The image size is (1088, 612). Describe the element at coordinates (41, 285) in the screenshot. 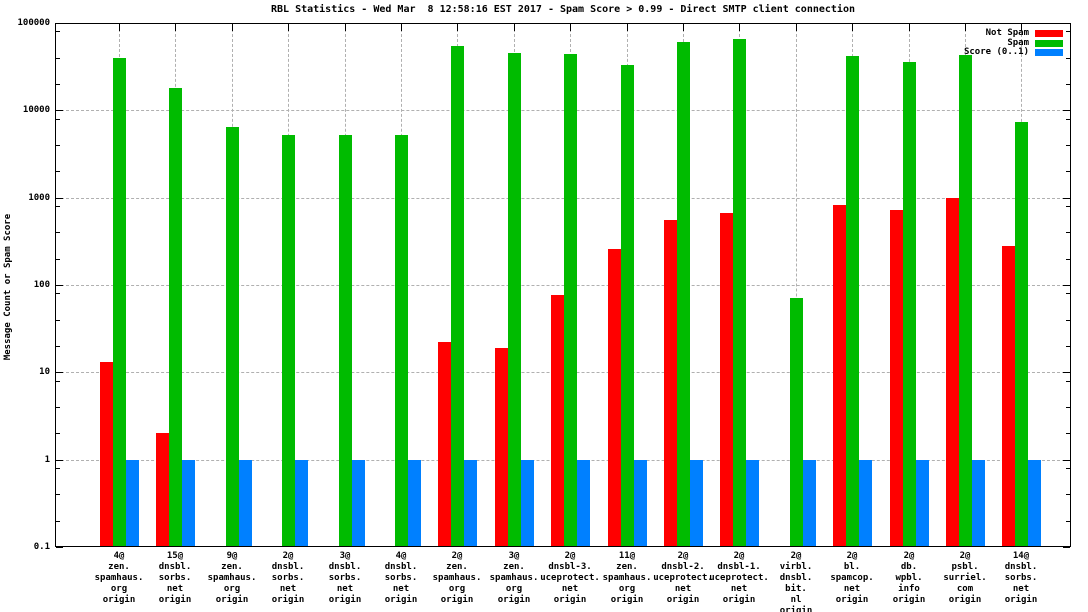

I see `y-tick-label: 100` at that location.